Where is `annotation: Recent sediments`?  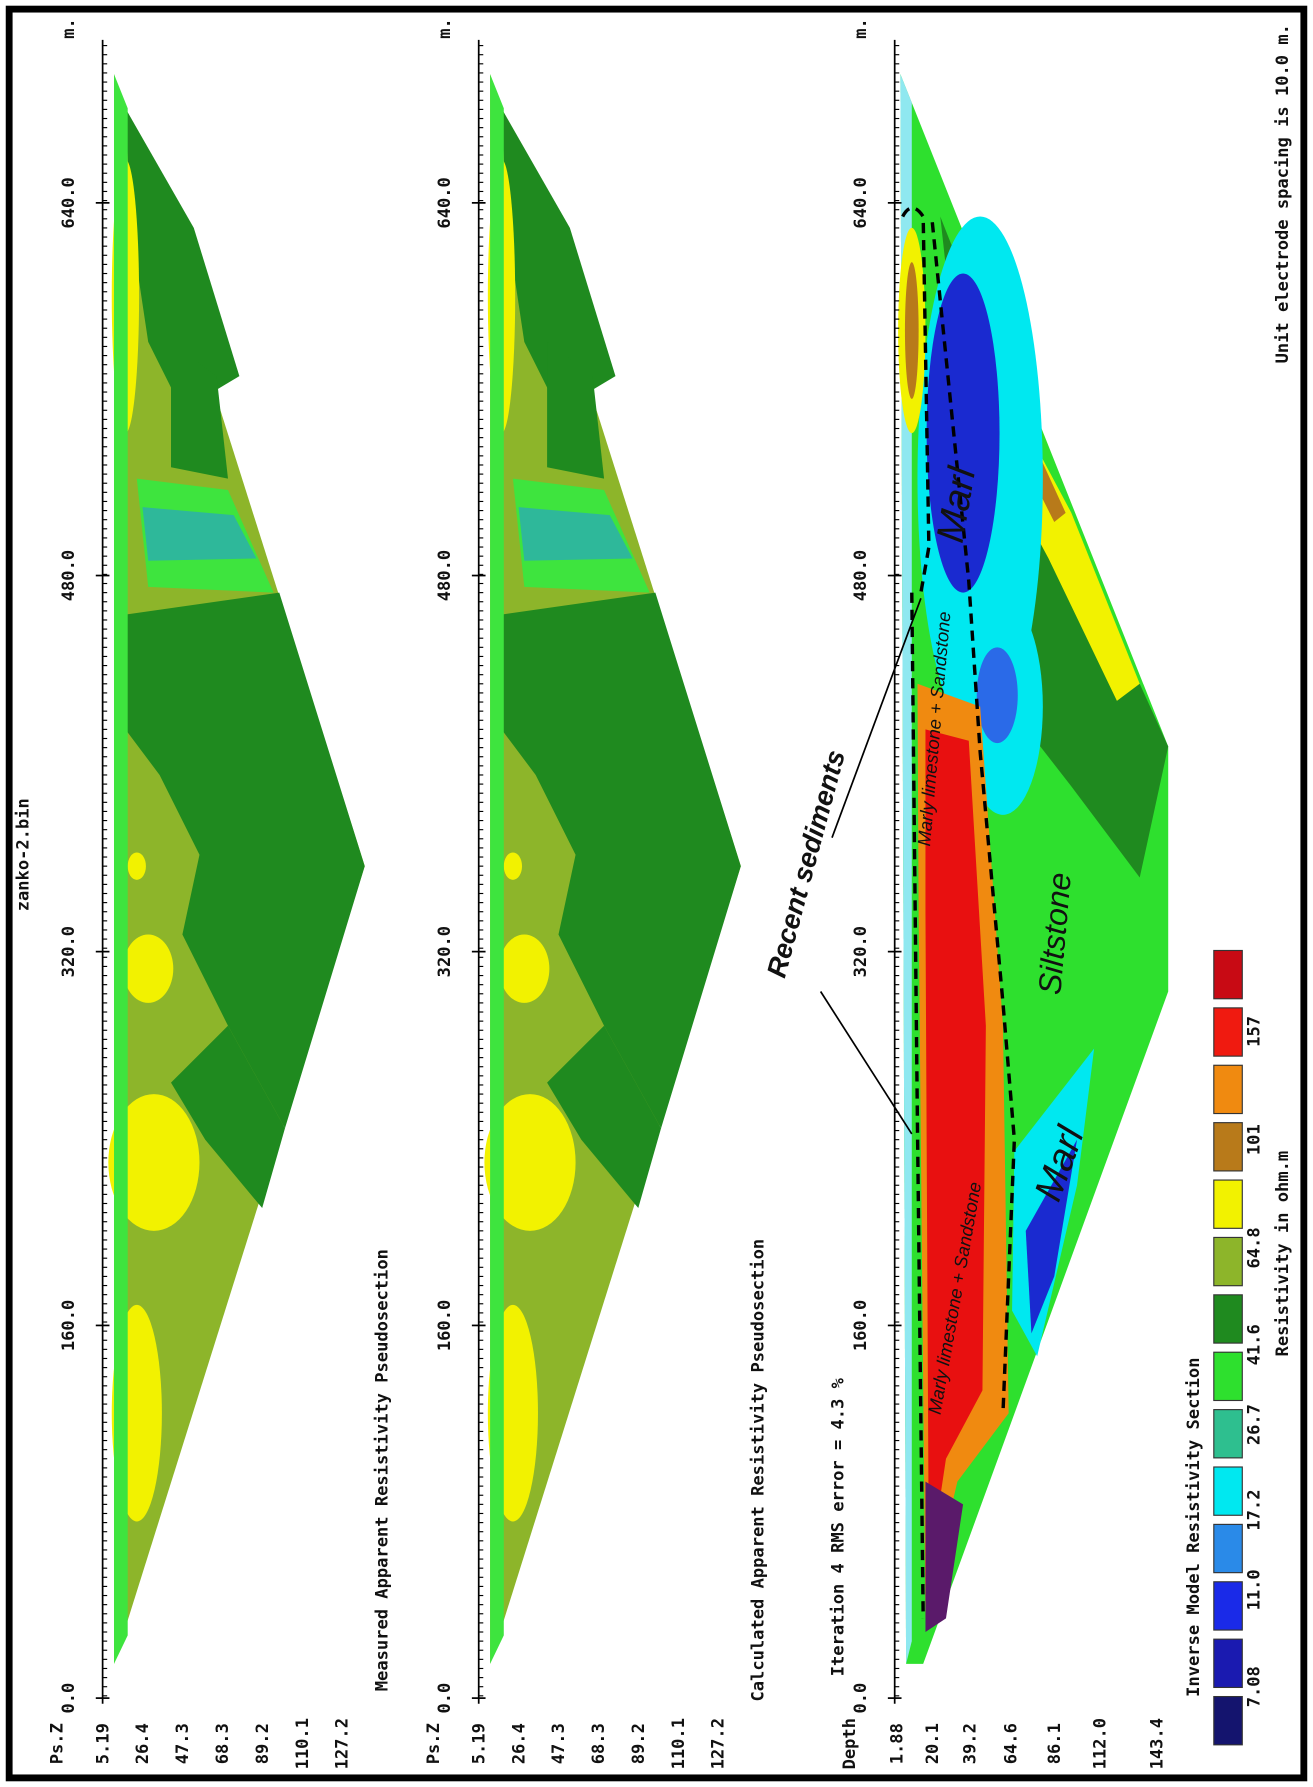 annotation: Recent sediments is located at coordinates (805, 864).